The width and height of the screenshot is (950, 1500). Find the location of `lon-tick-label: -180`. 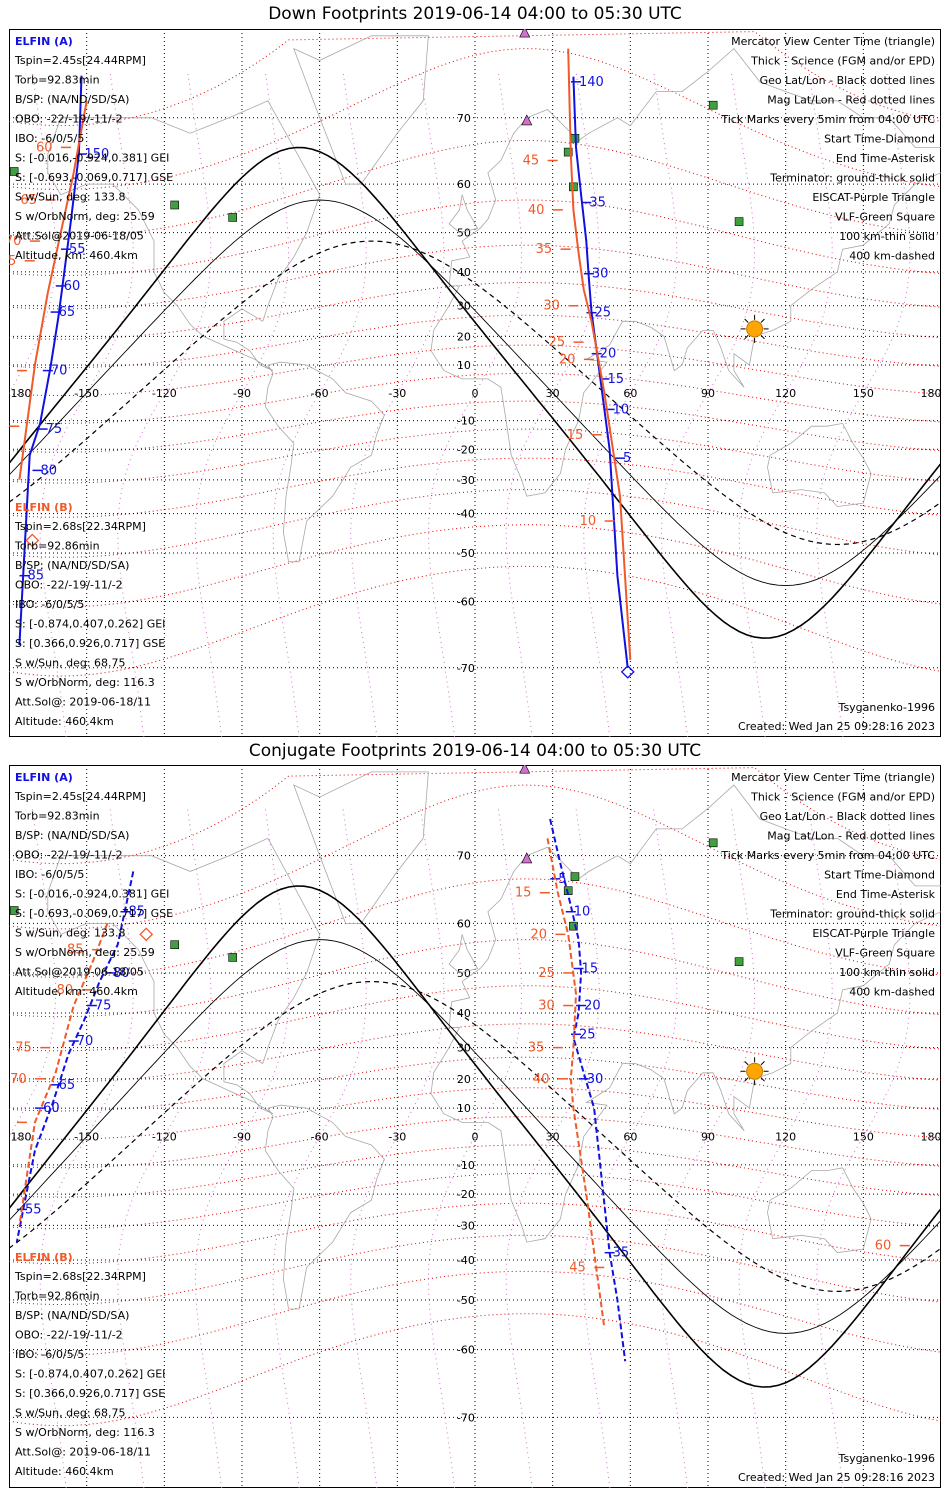

lon-tick-label: -180 is located at coordinates (20, 393).